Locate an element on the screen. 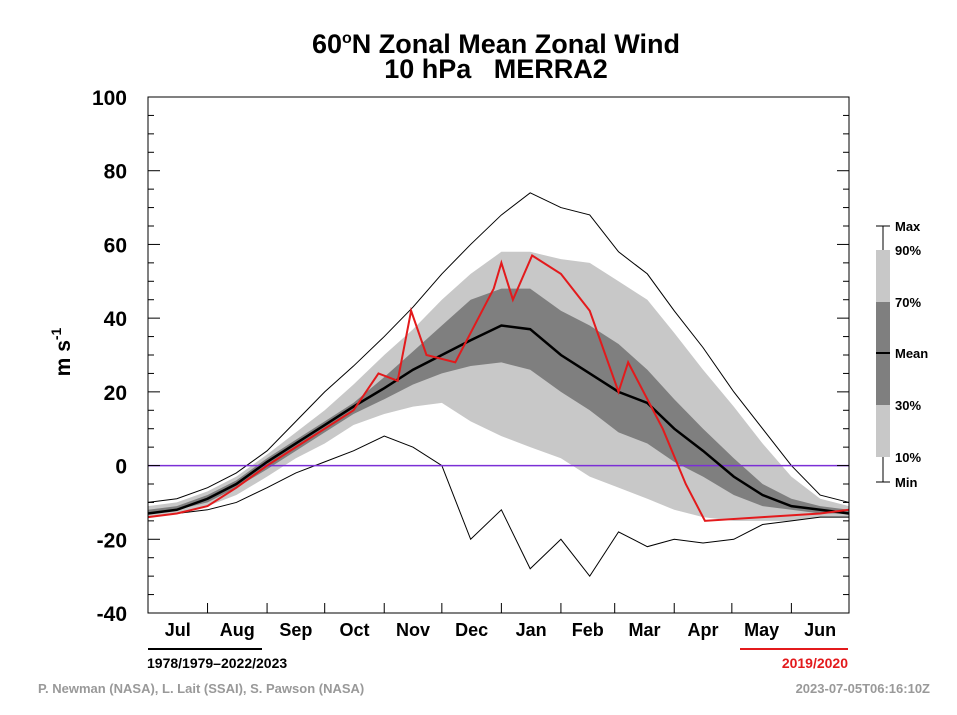 The width and height of the screenshot is (957, 715). timestamp: 2023-07-05T06:16:10Z is located at coordinates (863, 688).